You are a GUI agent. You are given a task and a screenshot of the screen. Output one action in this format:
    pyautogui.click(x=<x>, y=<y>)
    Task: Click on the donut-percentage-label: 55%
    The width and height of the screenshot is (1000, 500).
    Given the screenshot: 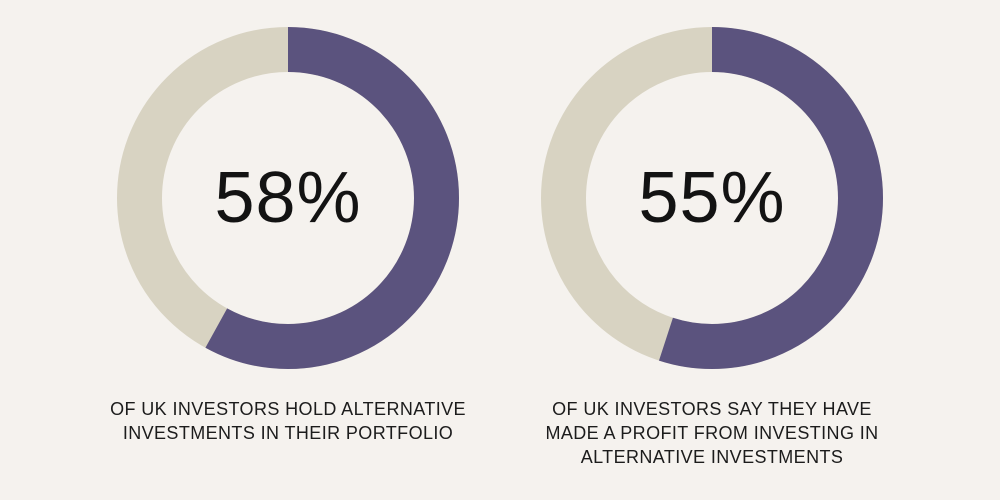 What is the action you would take?
    pyautogui.click(x=712, y=198)
    